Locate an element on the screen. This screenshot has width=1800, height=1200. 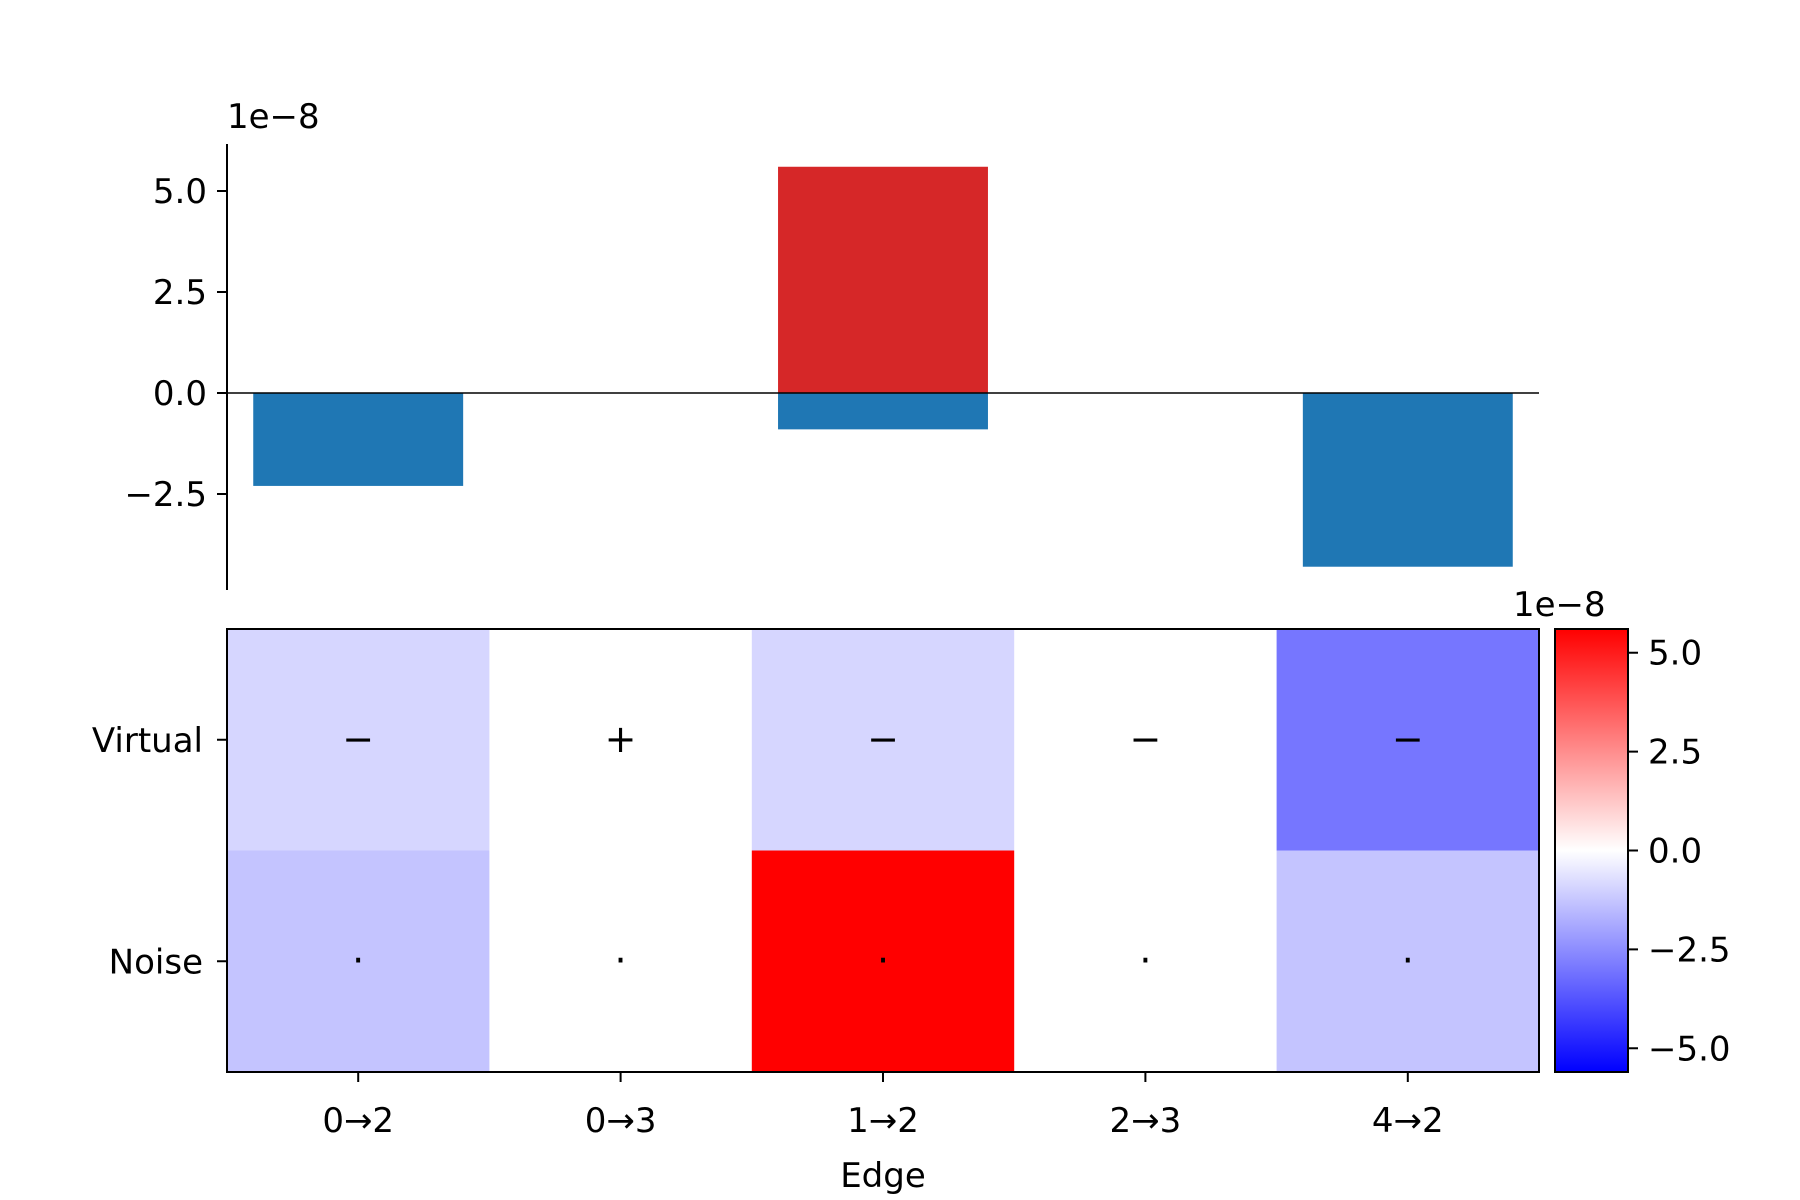
heatmap-x-ticks: 0→2 0→3 1→2 2→3 4→2 is located at coordinates (883, 1106).